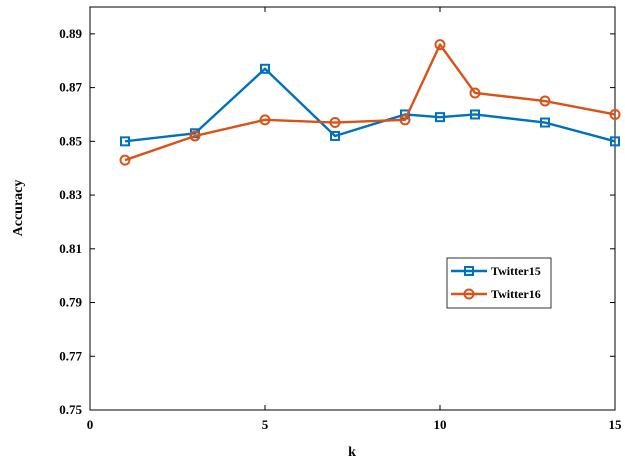 This screenshot has width=625, height=460. I want to click on legend-label-twitter16: Twitter16, so click(516, 294).